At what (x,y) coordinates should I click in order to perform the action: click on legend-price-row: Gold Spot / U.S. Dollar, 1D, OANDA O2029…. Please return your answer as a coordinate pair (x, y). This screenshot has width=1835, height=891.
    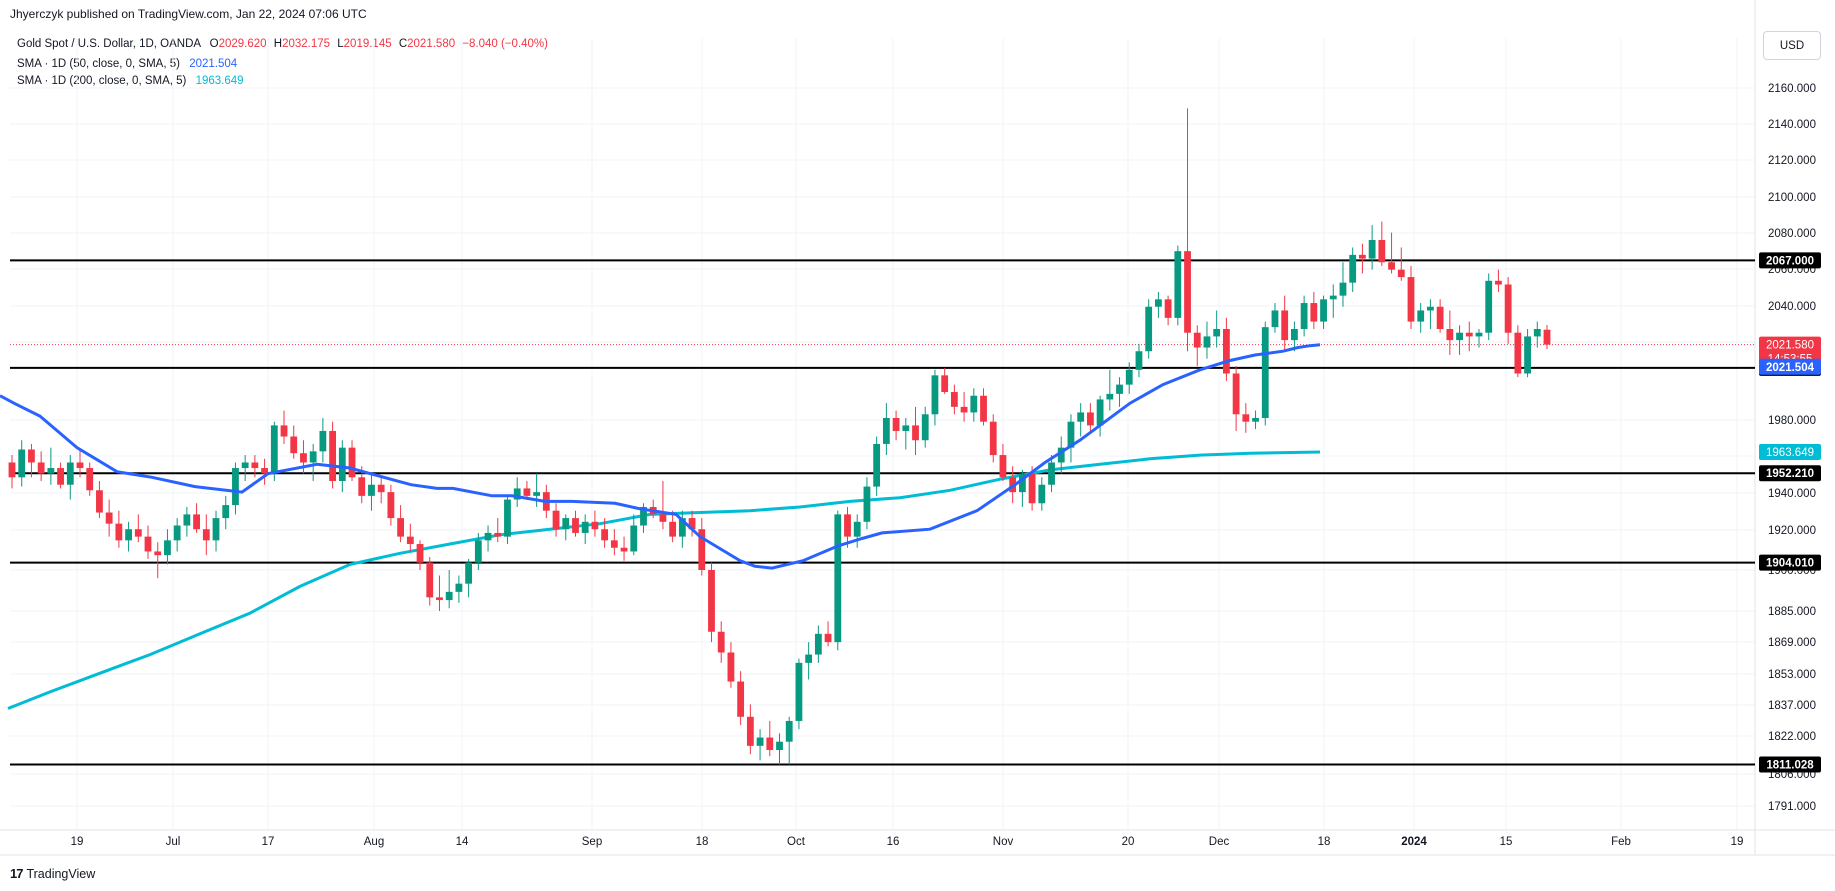
    Looking at the image, I should click on (282, 44).